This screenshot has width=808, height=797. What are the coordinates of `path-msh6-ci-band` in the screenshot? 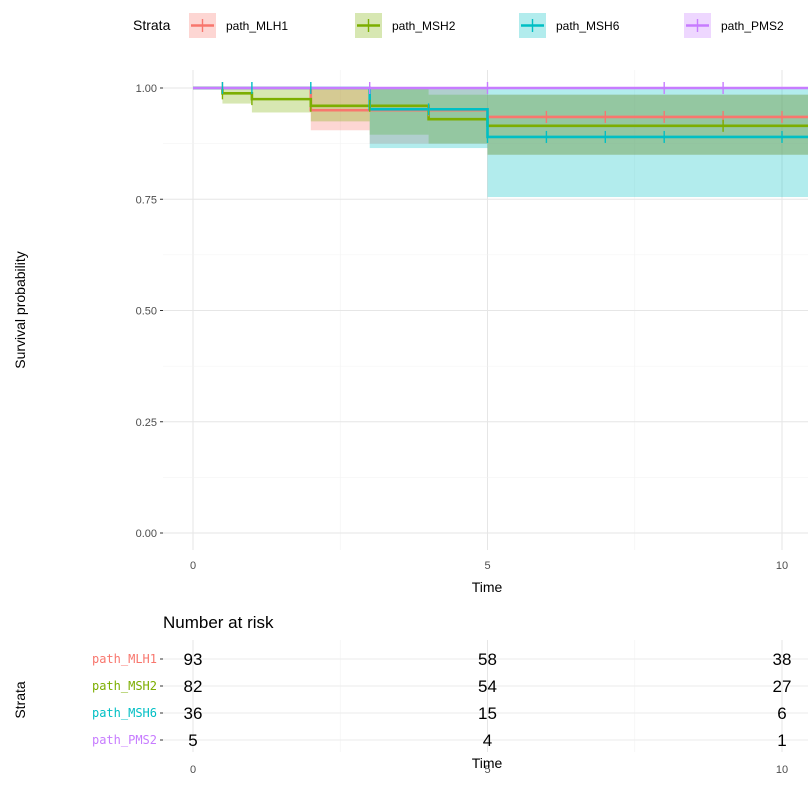 It's located at (647, 143).